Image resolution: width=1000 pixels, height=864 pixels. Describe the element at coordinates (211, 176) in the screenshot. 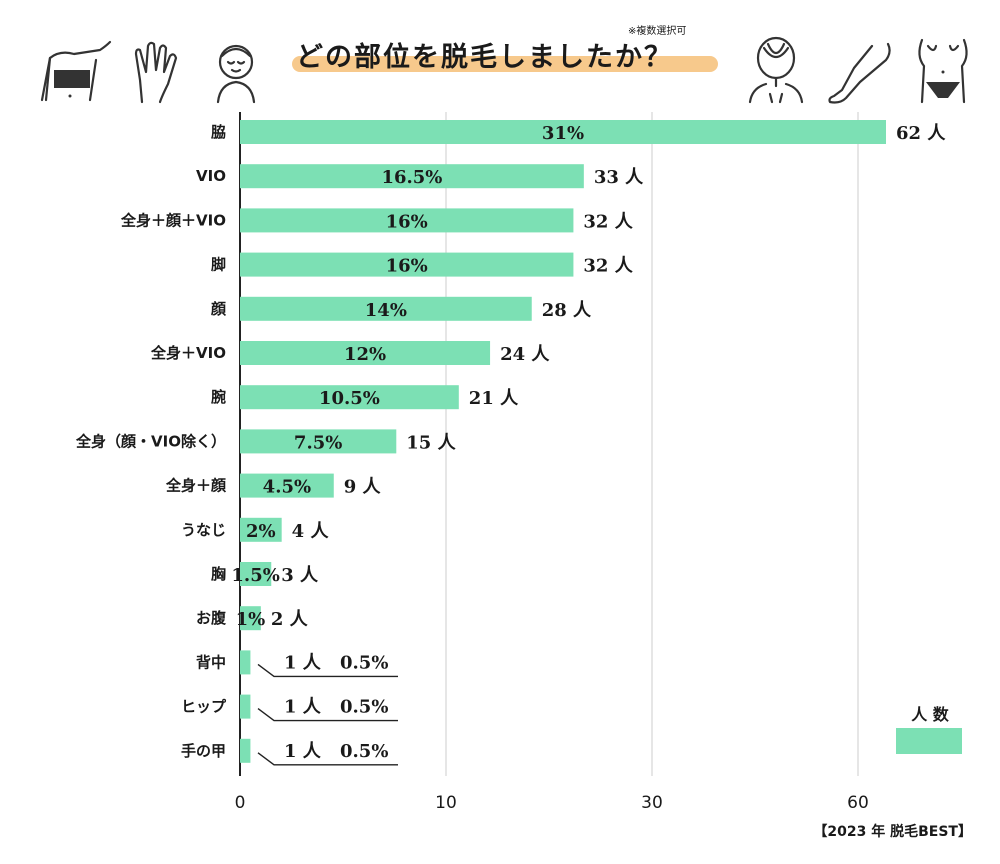

I see `category-label: VIO` at that location.